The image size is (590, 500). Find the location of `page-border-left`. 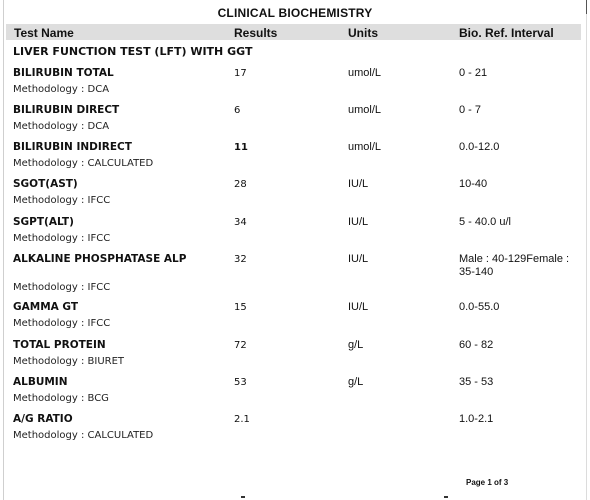

page-border-left is located at coordinates (3, 250).